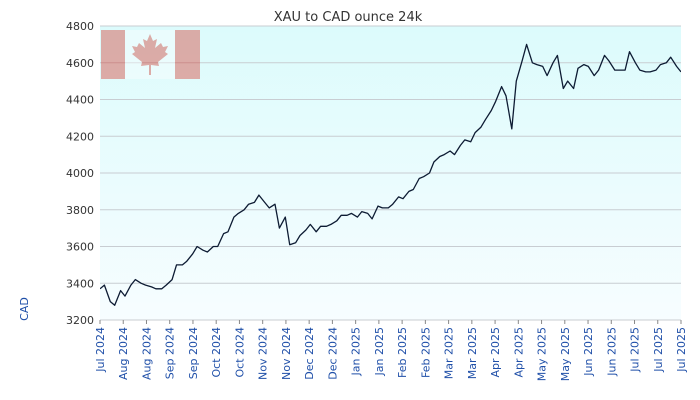  Describe the element at coordinates (80, 63) in the screenshot. I see `y-tick-label: 4600` at that location.